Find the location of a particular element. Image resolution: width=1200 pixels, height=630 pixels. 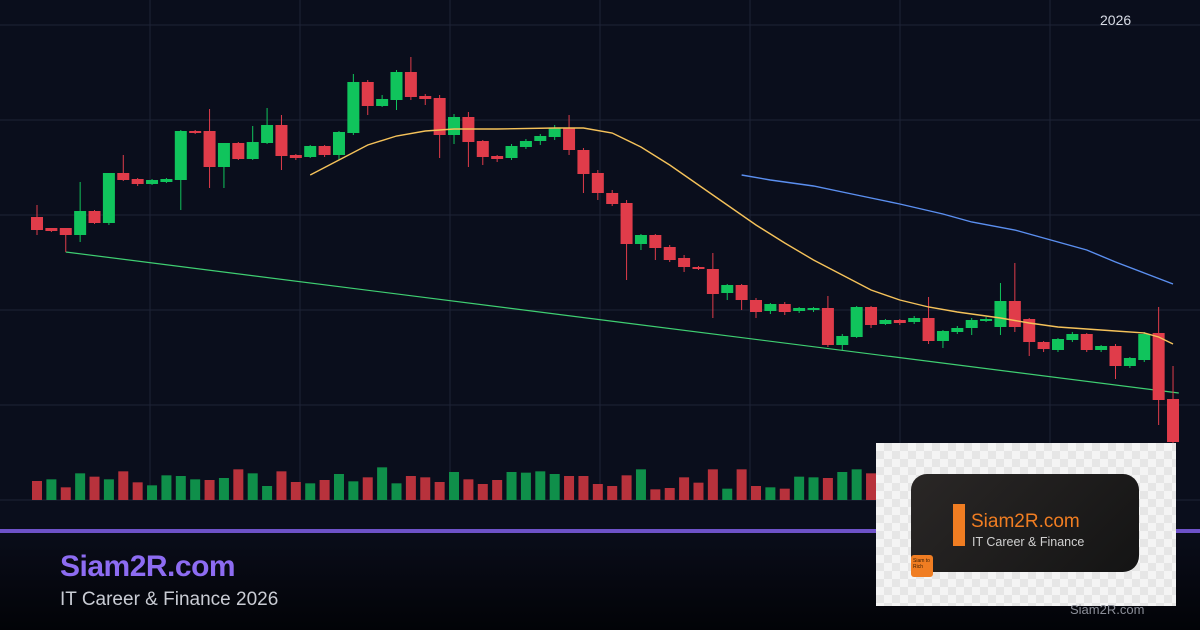

footer-divider is located at coordinates (600, 531).